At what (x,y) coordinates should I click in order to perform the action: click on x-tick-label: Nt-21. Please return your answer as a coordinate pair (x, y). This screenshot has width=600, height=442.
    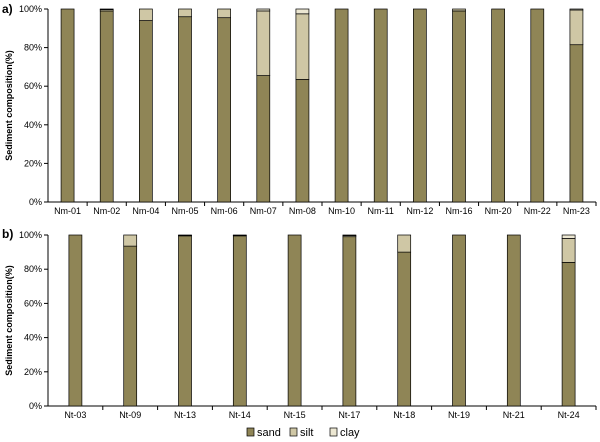
    Looking at the image, I should click on (514, 415).